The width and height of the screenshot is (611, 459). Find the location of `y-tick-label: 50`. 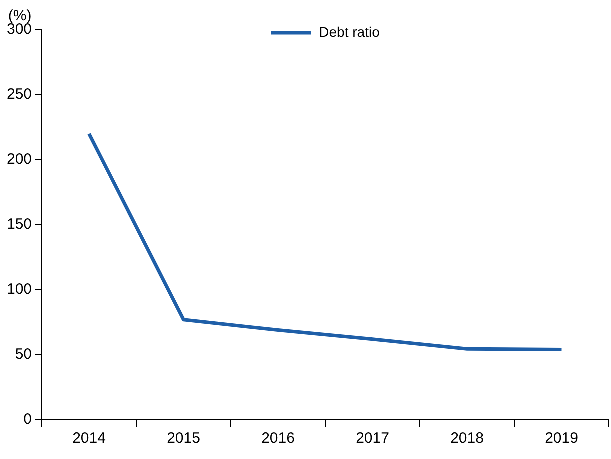

y-tick-label: 50 is located at coordinates (23, 355).